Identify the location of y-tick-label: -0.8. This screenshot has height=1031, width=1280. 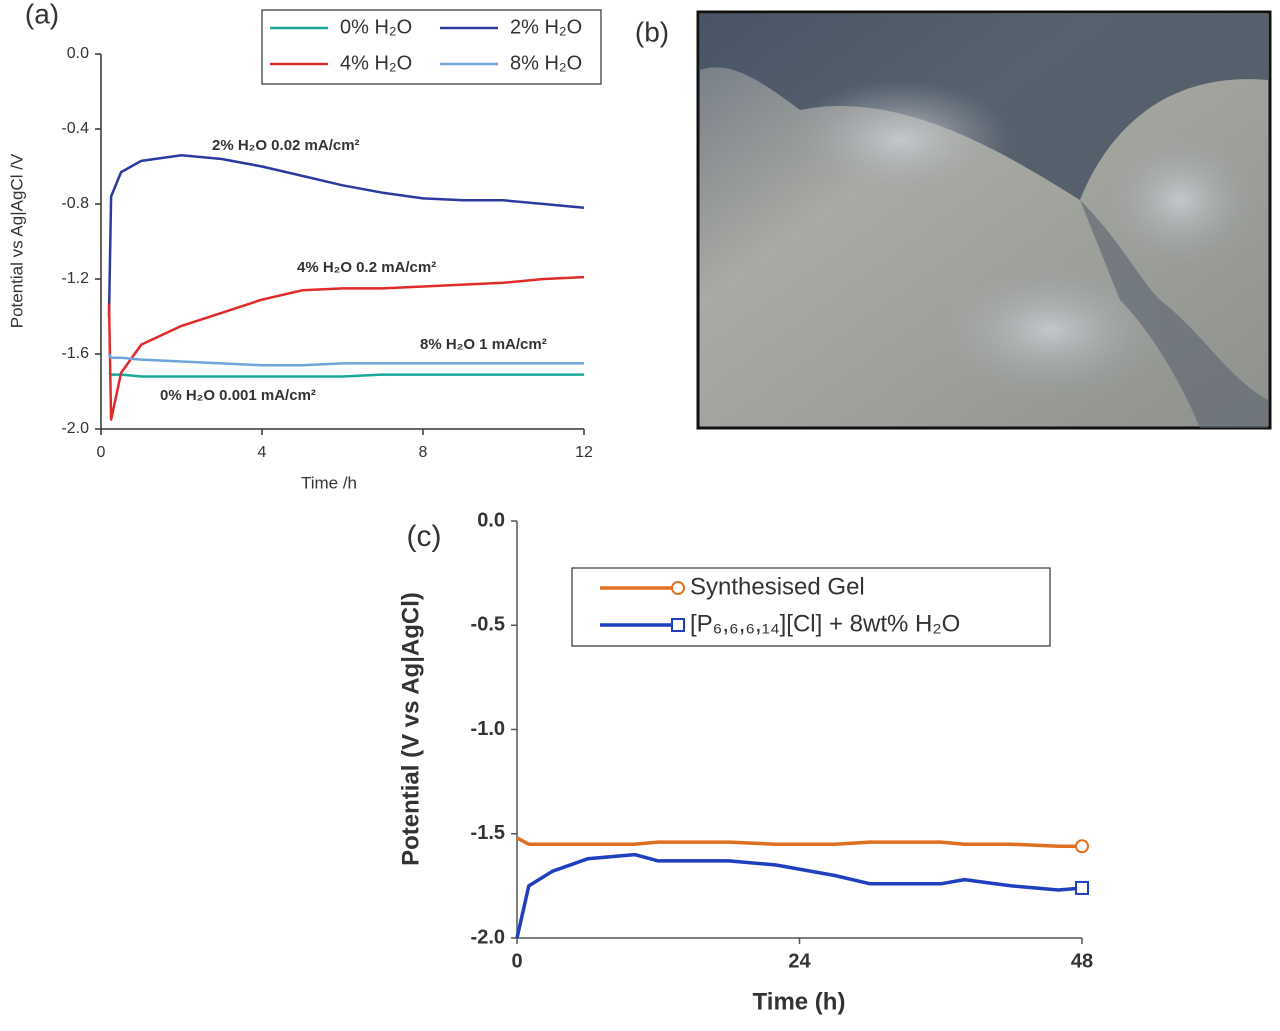
(75, 203).